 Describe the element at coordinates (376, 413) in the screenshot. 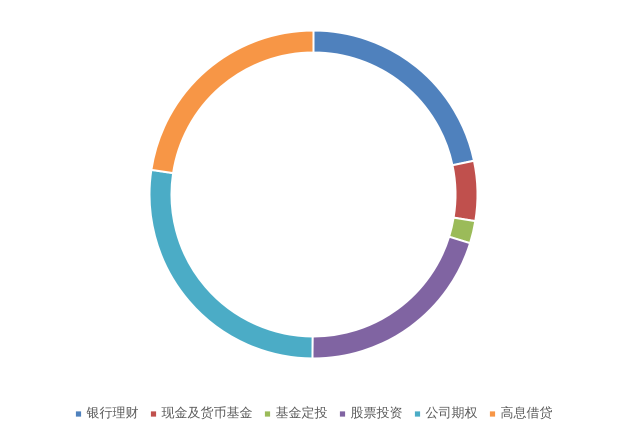

I see `legend-label: 股票投资` at that location.